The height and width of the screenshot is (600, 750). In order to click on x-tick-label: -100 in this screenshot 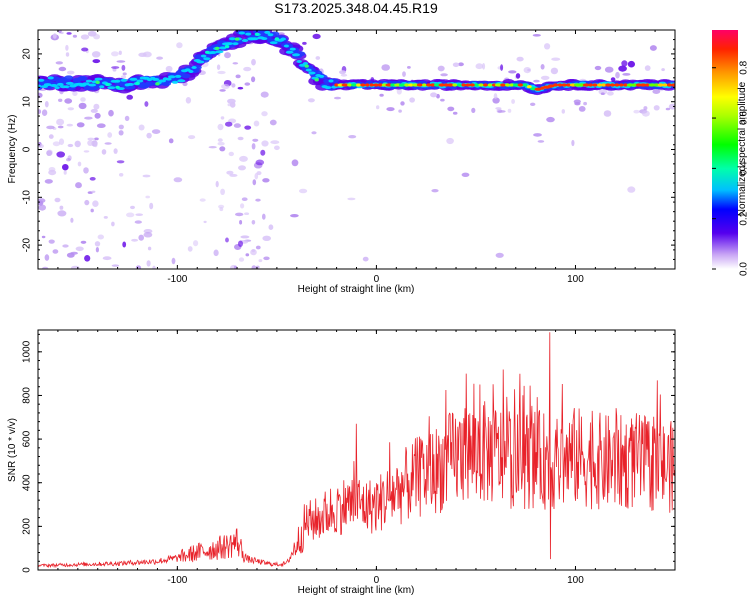, I will do `click(177, 279)`.